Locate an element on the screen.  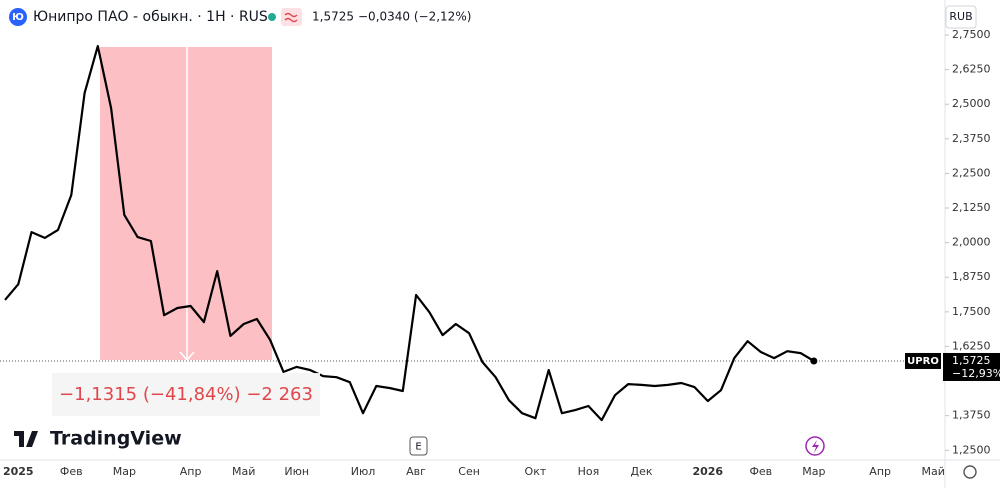
event-marker is located at coordinates (418, 446).